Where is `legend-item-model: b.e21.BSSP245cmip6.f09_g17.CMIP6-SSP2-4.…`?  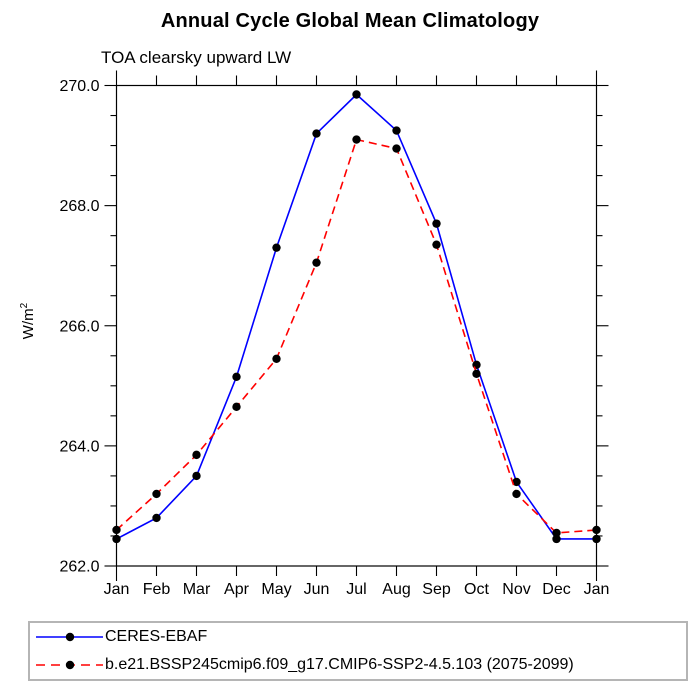
legend-item-model: b.e21.BSSP245cmip6.f09_g17.CMIP6-SSP2-4.… is located at coordinates (358, 665).